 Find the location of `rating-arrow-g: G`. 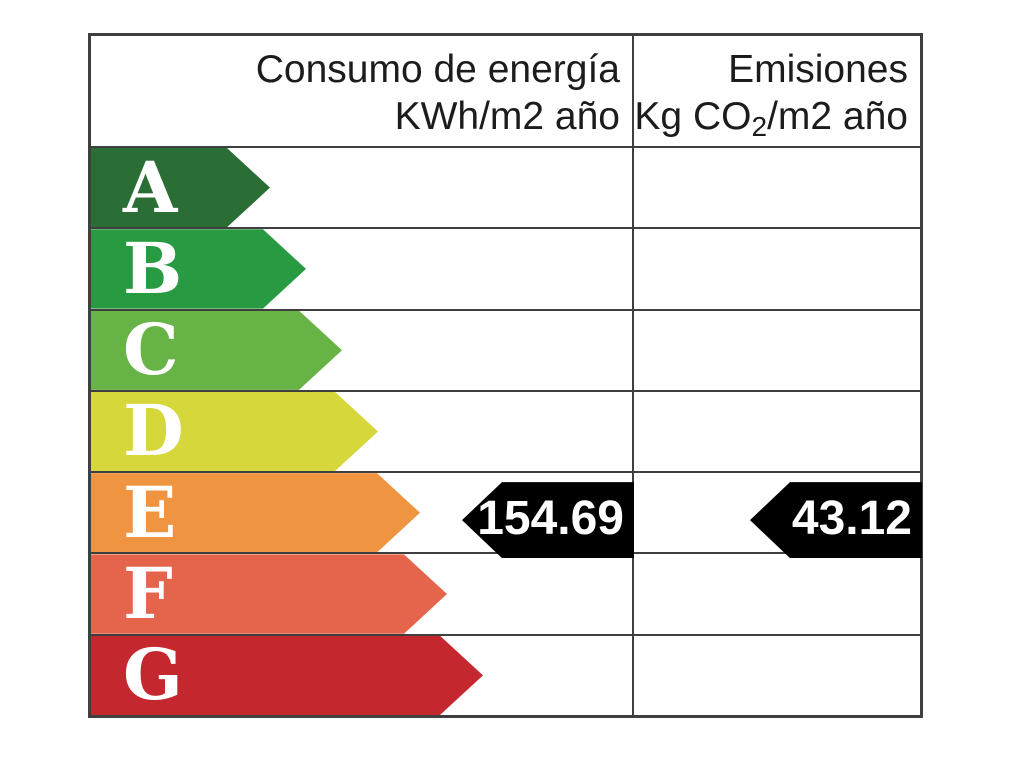

rating-arrow-g: G is located at coordinates (287, 675).